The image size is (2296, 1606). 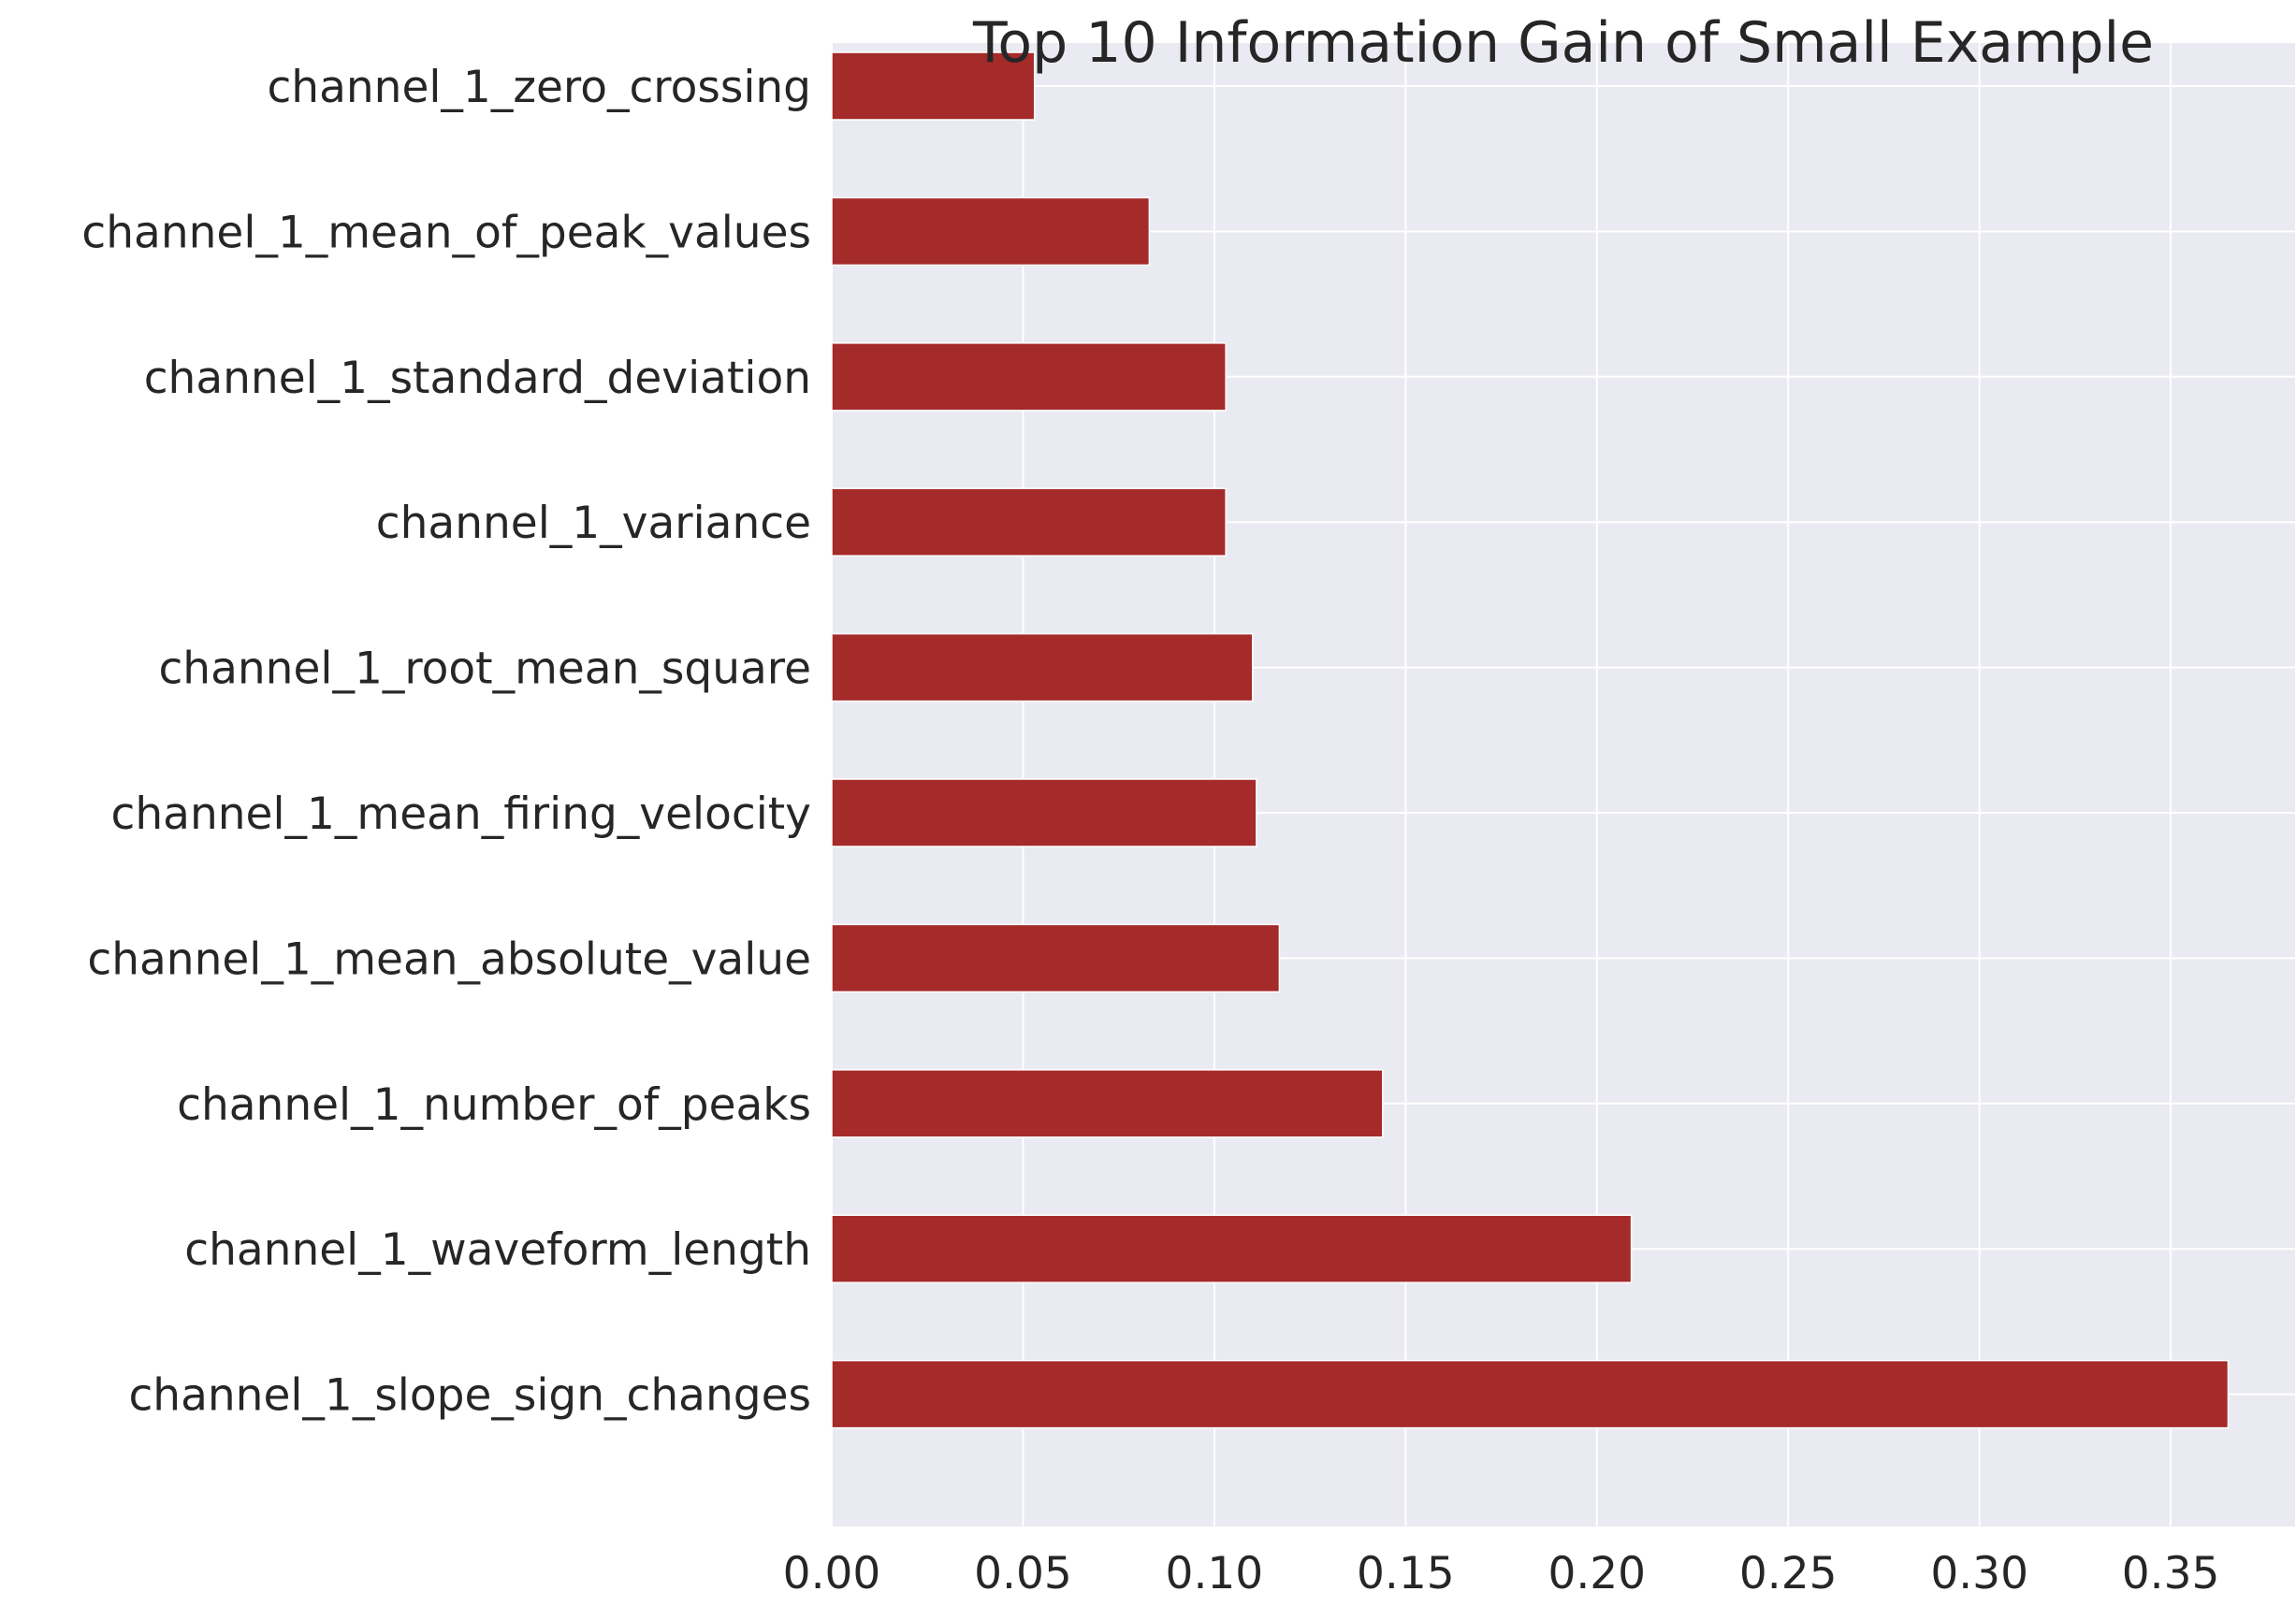 What do you see at coordinates (1788, 1574) in the screenshot?
I see `x-tick-label: 0.25` at bounding box center [1788, 1574].